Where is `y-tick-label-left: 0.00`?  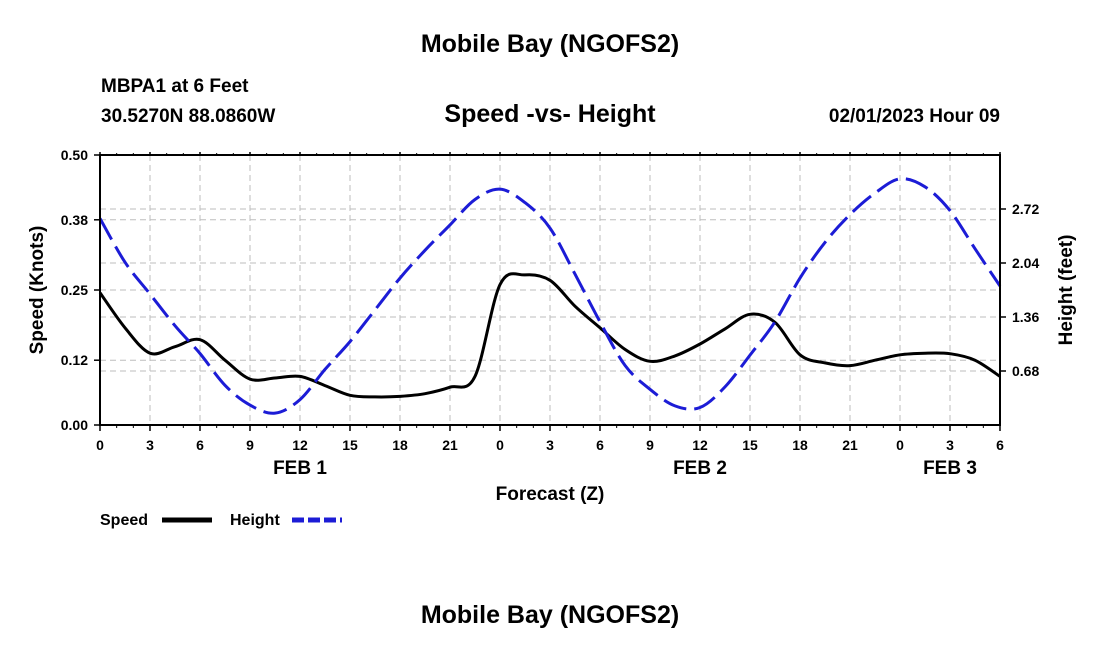 y-tick-label-left: 0.00 is located at coordinates (74, 425).